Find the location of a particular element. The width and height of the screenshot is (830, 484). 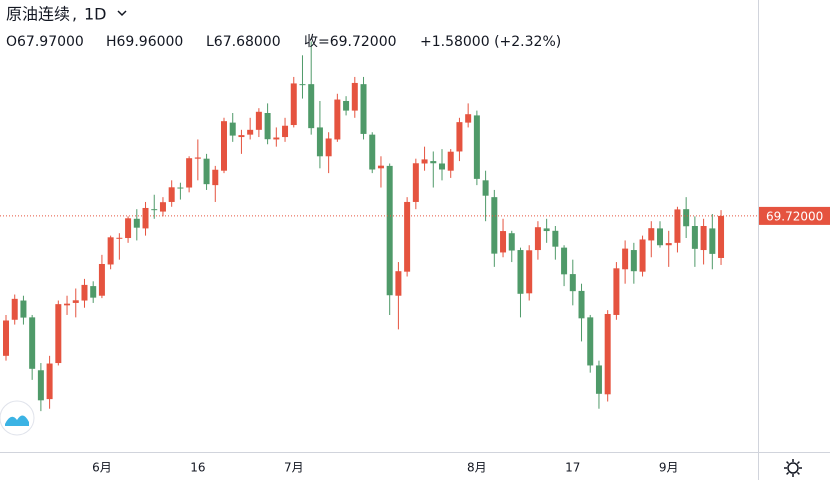

ohlc-low: L67.68000 is located at coordinates (243, 42).